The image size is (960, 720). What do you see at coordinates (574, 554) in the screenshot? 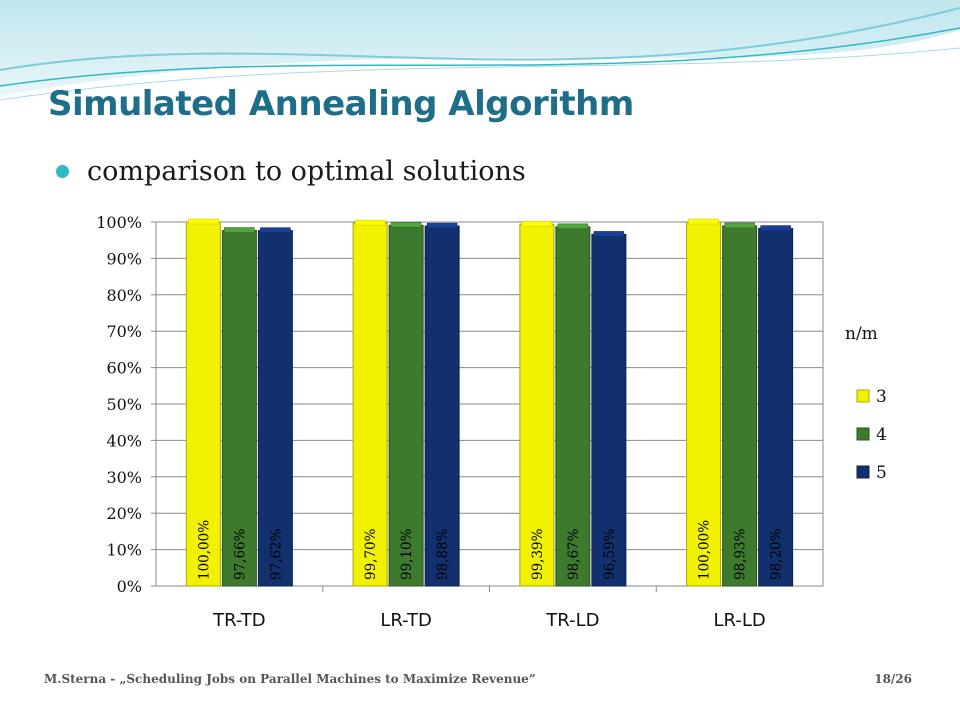
I see `data-label: 98,67%` at bounding box center [574, 554].